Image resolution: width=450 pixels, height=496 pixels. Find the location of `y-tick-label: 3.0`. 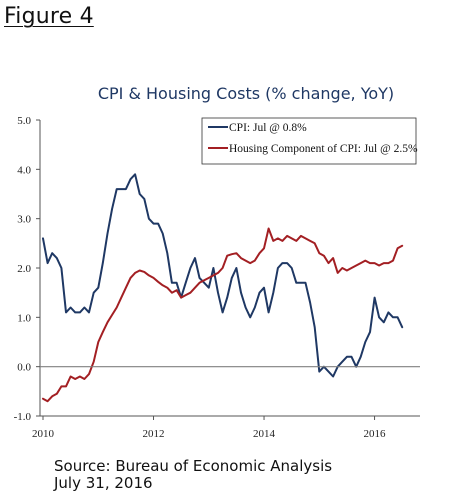

y-tick-label: 3.0 is located at coordinates (24, 220).